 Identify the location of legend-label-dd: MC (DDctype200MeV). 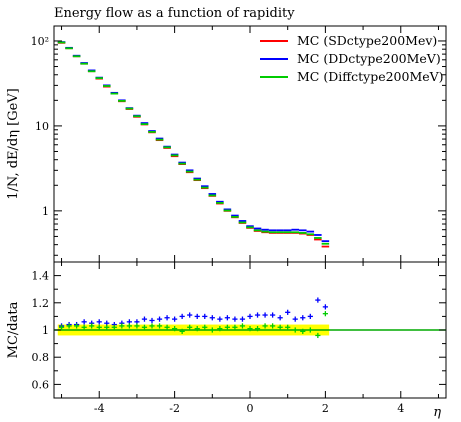
(369, 58).